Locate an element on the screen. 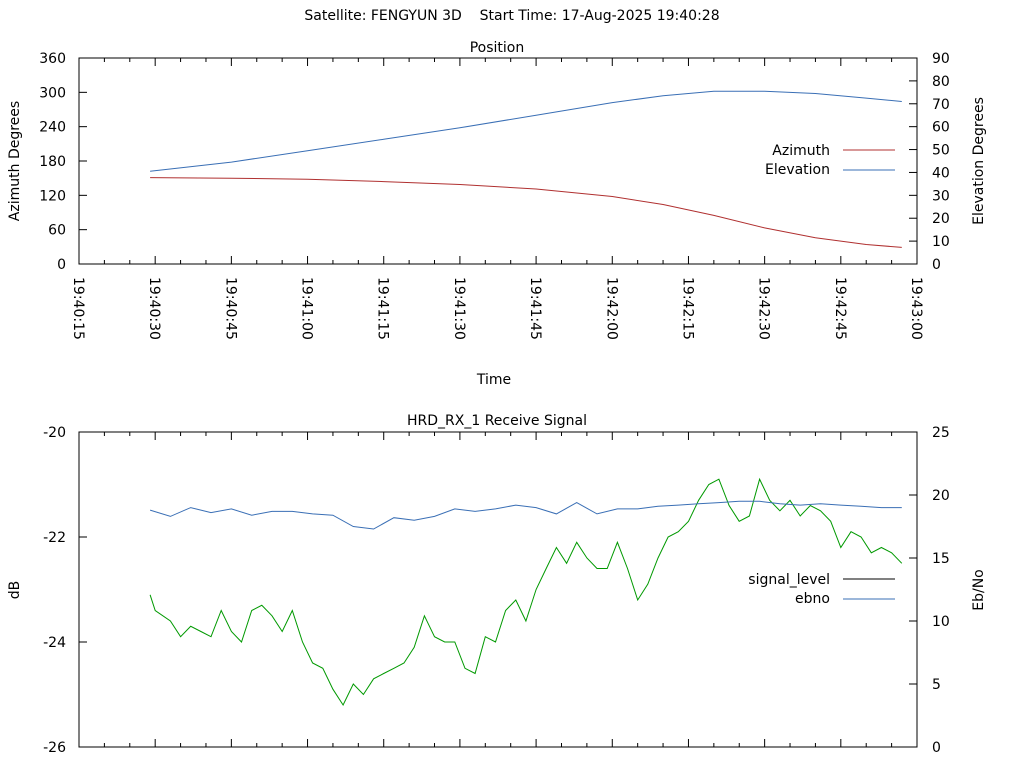  position-x-tick-label: 19:40:15 is located at coordinates (78, 308).